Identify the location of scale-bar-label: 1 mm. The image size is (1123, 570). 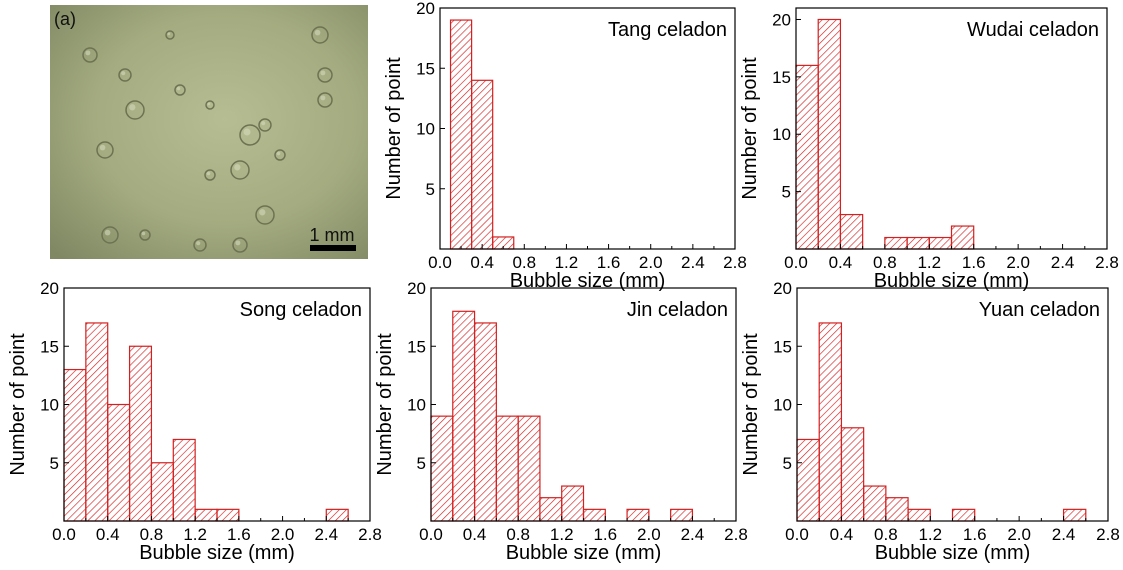
(332, 235).